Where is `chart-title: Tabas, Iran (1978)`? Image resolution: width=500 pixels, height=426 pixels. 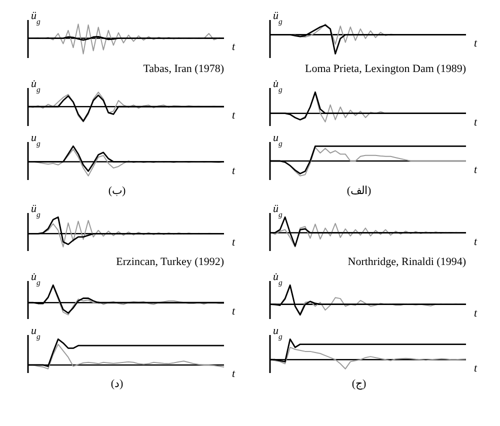 chart-title: Tabas, Iran (1978) is located at coordinates (183, 69).